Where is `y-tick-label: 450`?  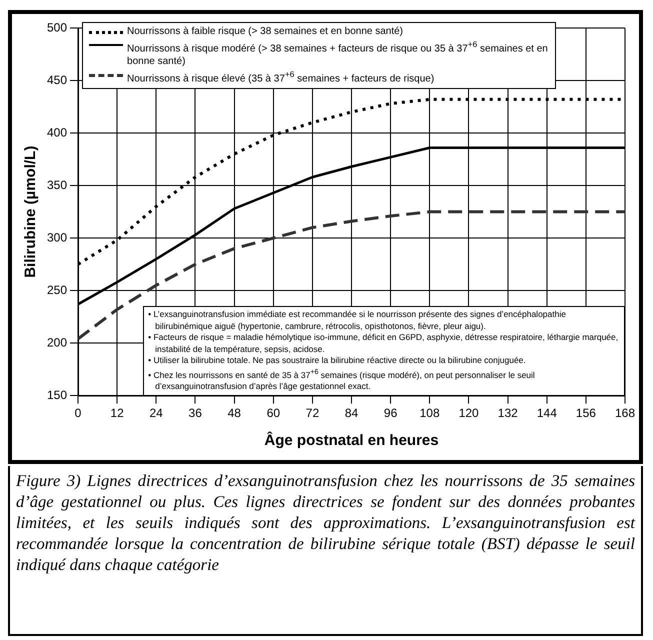 y-tick-label: 450 is located at coordinates (57, 79).